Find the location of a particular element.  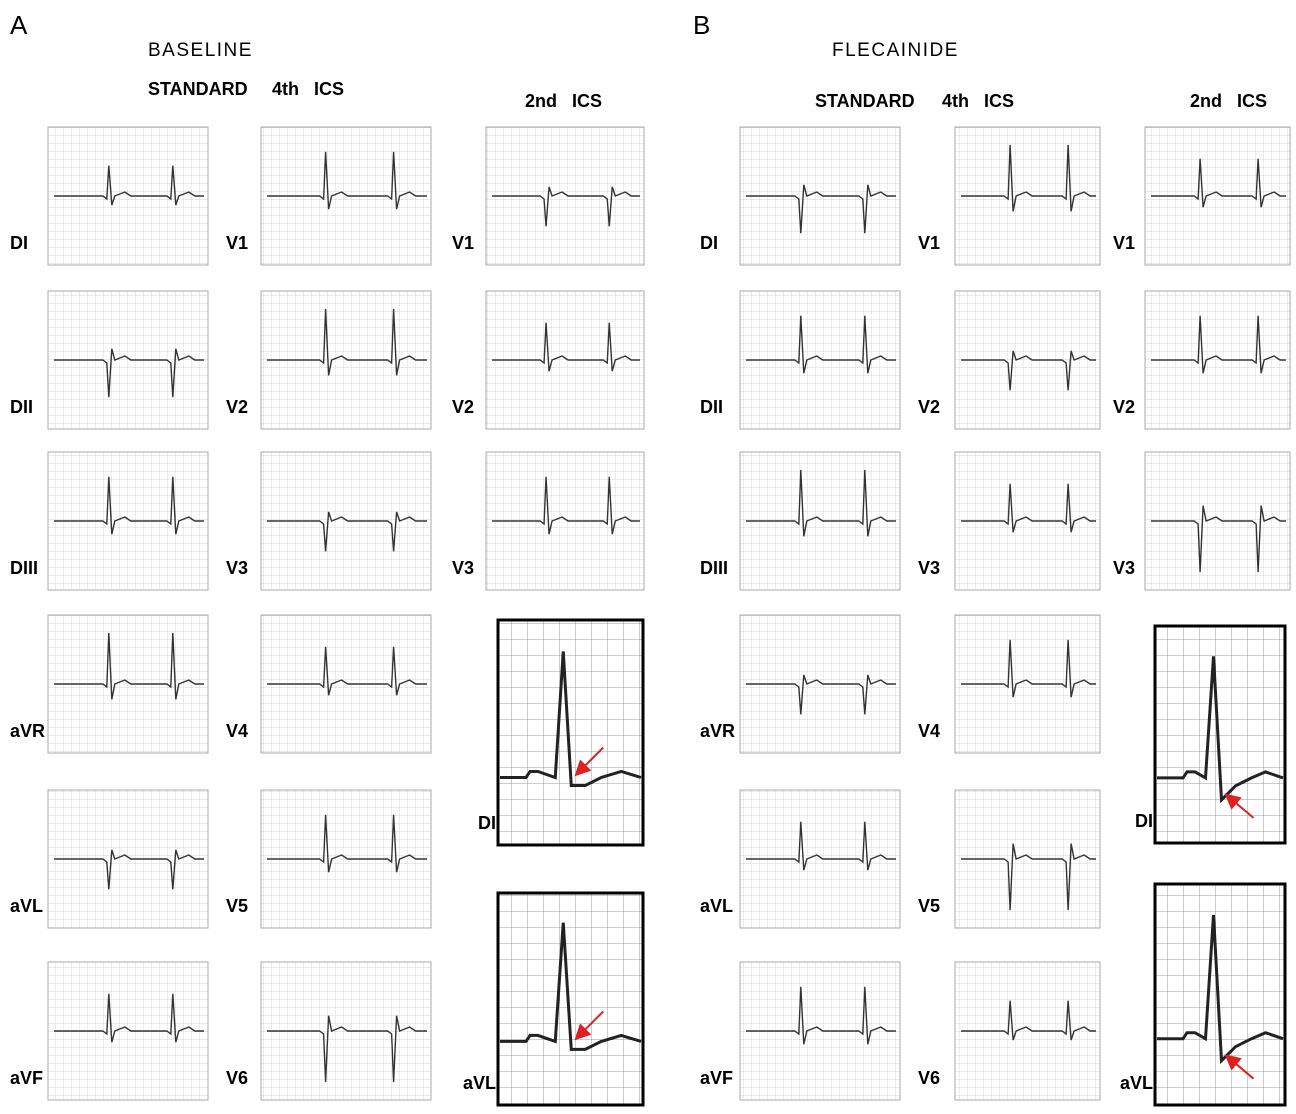

panel-letter: B is located at coordinates (701, 25).